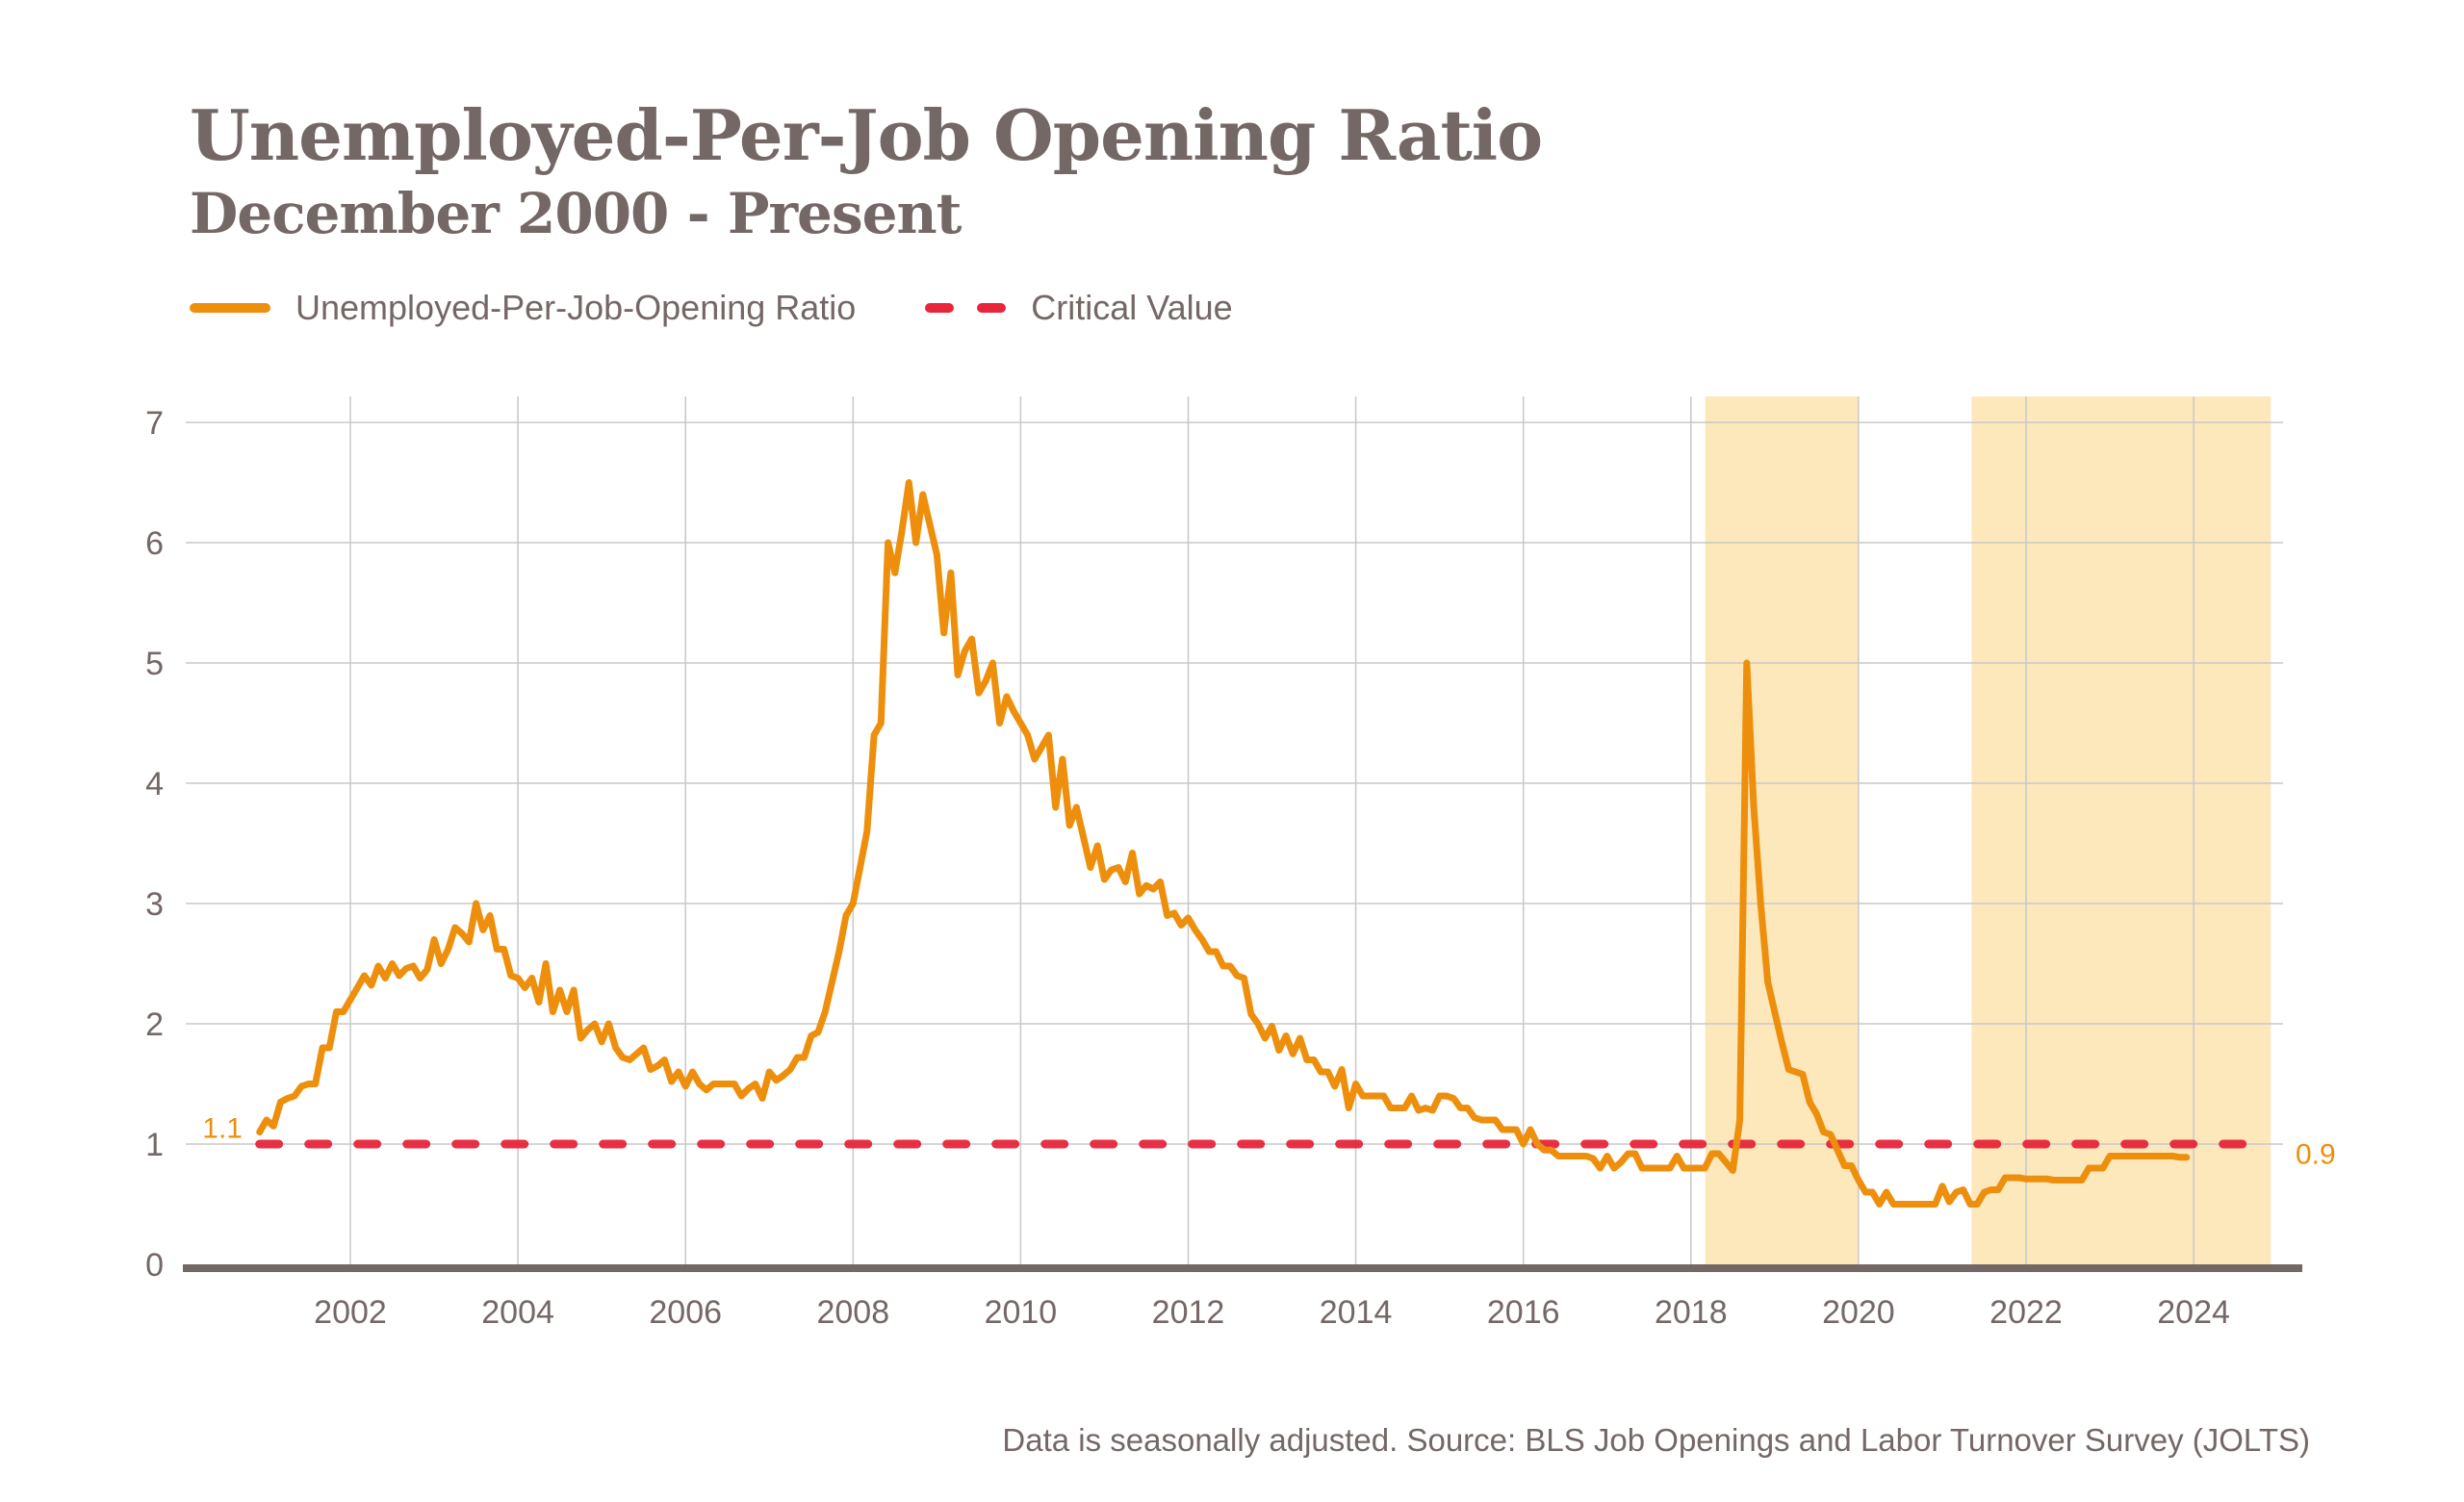 This screenshot has height=1502, width=2464. Describe the element at coordinates (1268, 1142) in the screenshot. I see `annotations: 1.1 0.9` at that location.